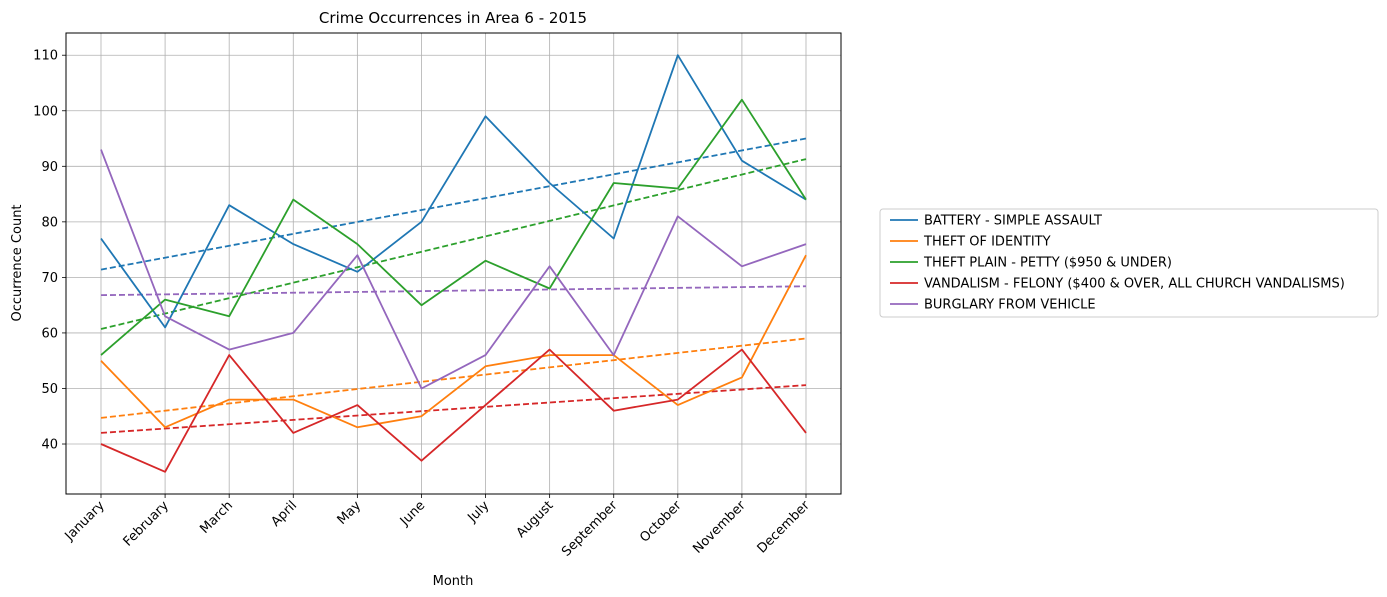 The height and width of the screenshot is (597, 1387). I want to click on y-axis-ticks: 40 50 60 70 80 90 100 110, so click(49, 251).